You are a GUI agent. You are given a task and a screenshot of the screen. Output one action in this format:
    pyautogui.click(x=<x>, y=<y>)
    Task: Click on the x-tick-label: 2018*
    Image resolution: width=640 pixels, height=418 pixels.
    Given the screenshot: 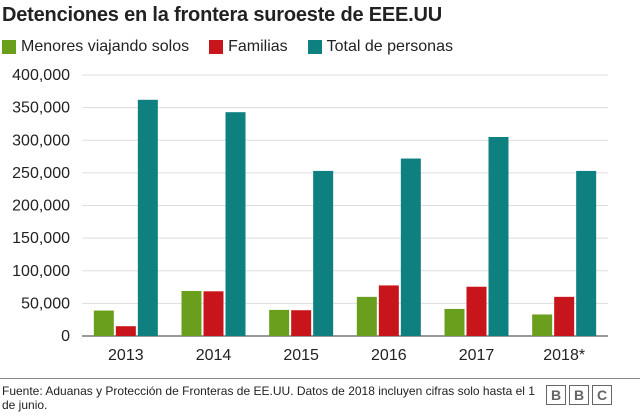 What is the action you would take?
    pyautogui.click(x=564, y=355)
    